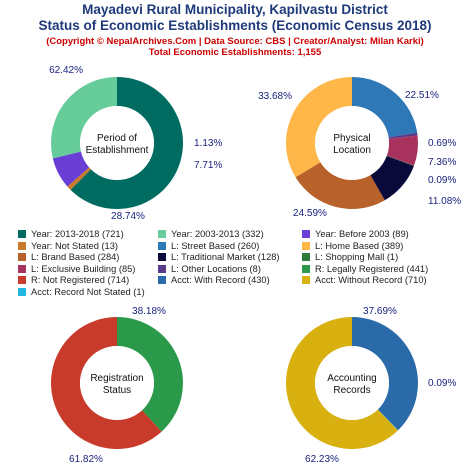 The height and width of the screenshot is (470, 470). I want to click on slice-pct-label: 38.18%, so click(149, 311).